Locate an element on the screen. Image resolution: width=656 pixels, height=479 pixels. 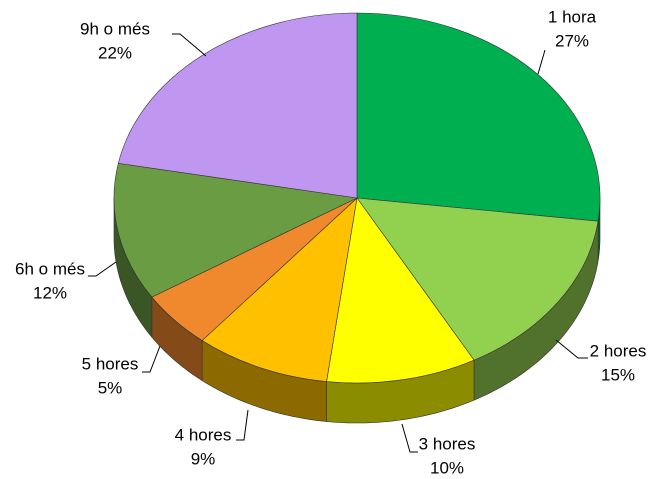
slice-label: 6h o més is located at coordinates (50, 268).